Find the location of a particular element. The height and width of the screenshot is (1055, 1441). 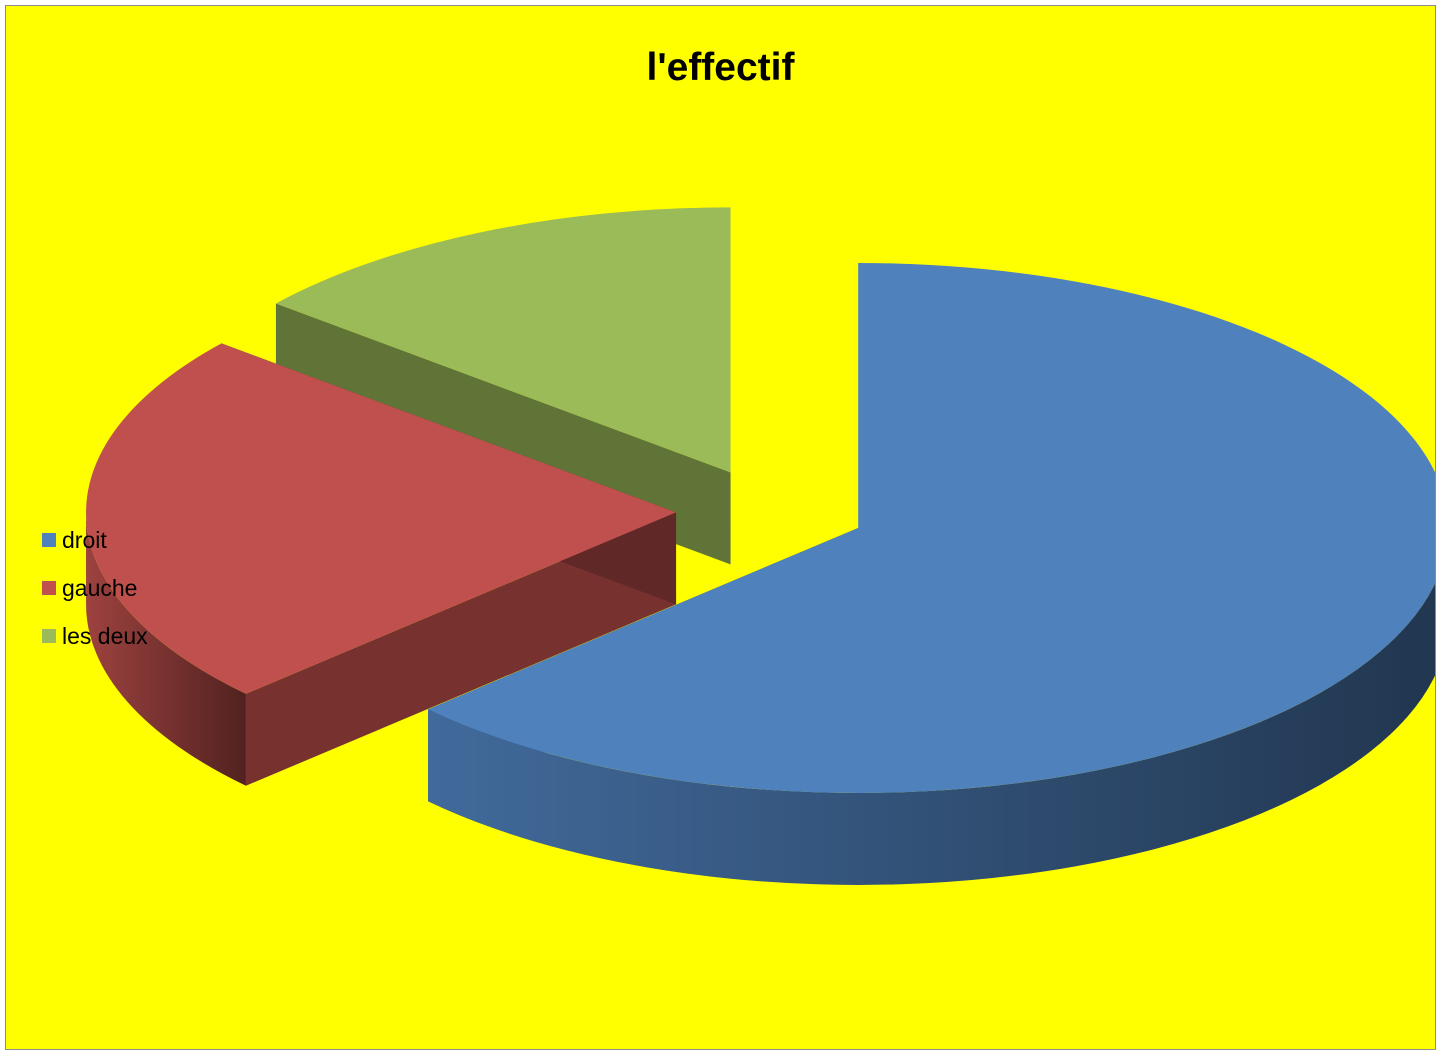

pie-slice-rim-gauche is located at coordinates (166, 649).